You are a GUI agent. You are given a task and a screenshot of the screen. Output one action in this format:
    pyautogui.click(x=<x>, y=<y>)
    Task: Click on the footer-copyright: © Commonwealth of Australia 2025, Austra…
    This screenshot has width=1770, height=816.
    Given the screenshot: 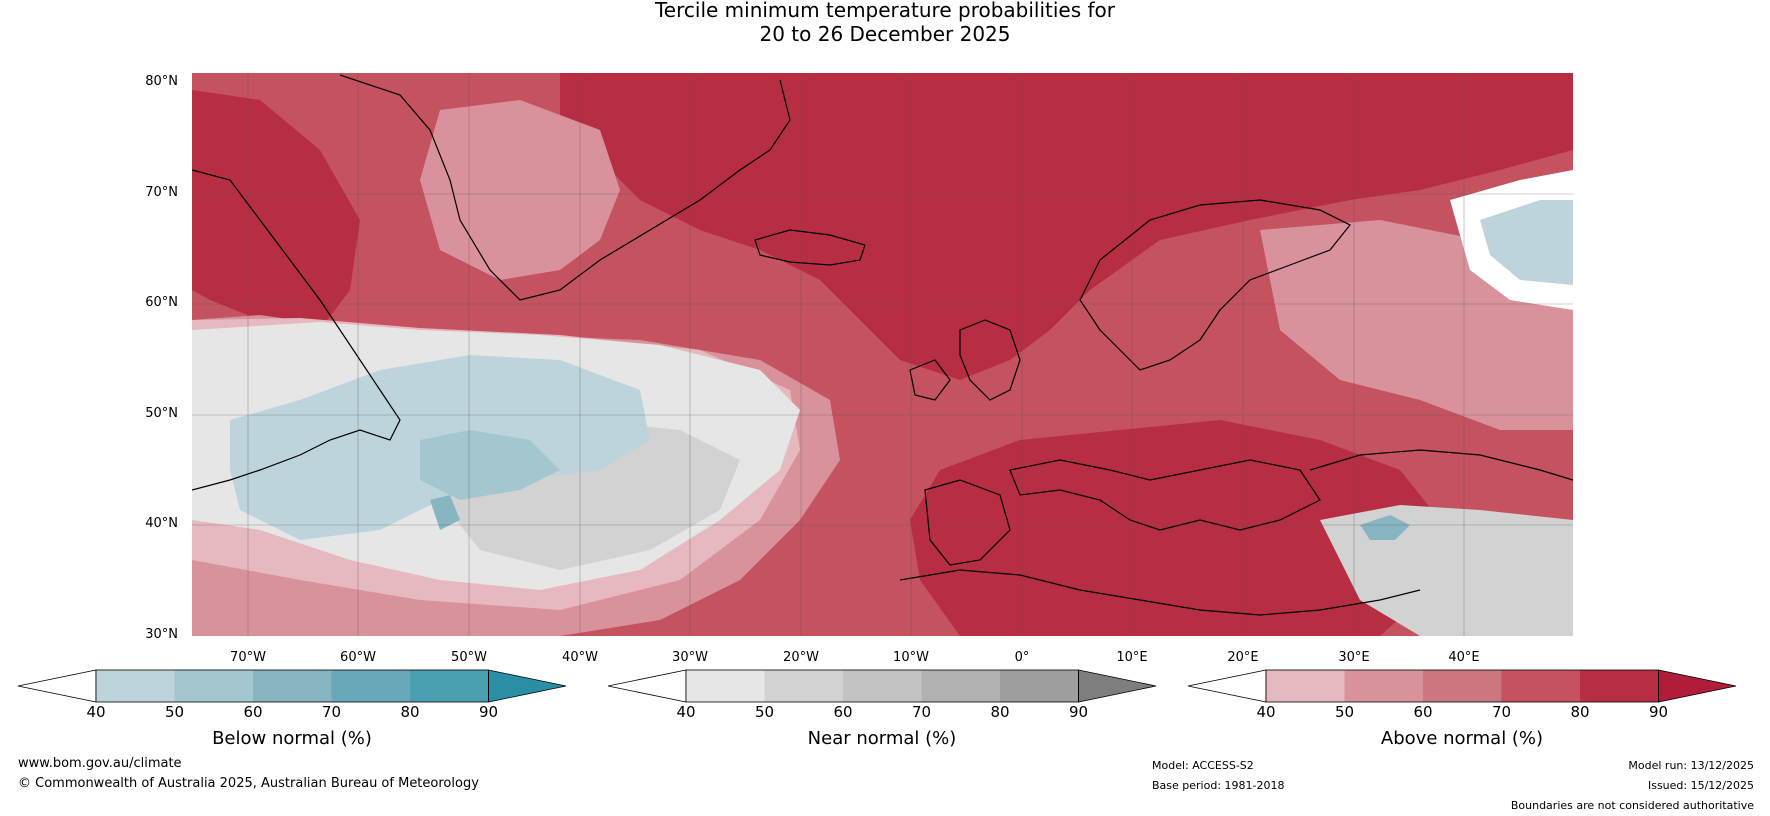 What is the action you would take?
    pyautogui.click(x=248, y=783)
    